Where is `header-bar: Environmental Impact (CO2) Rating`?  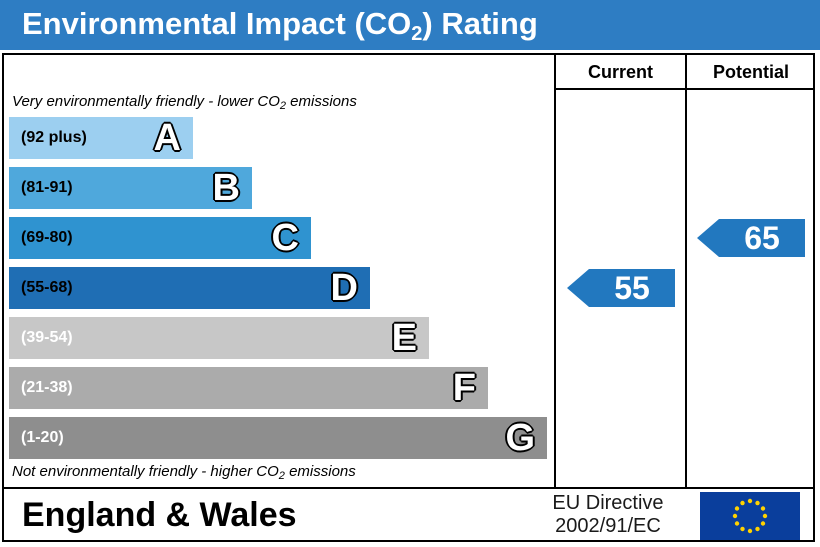 header-bar: Environmental Impact (CO2) Rating is located at coordinates (410, 25).